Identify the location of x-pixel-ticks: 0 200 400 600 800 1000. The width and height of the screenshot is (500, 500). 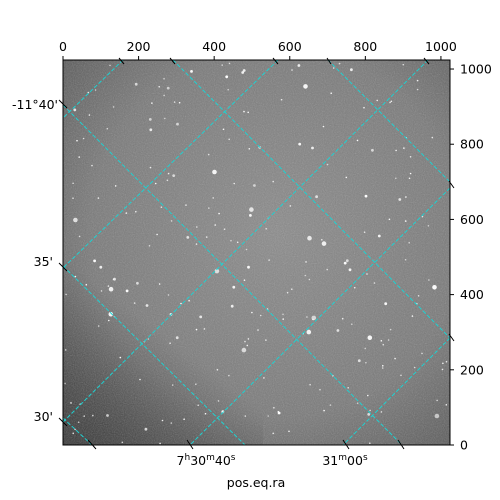
(258, 49).